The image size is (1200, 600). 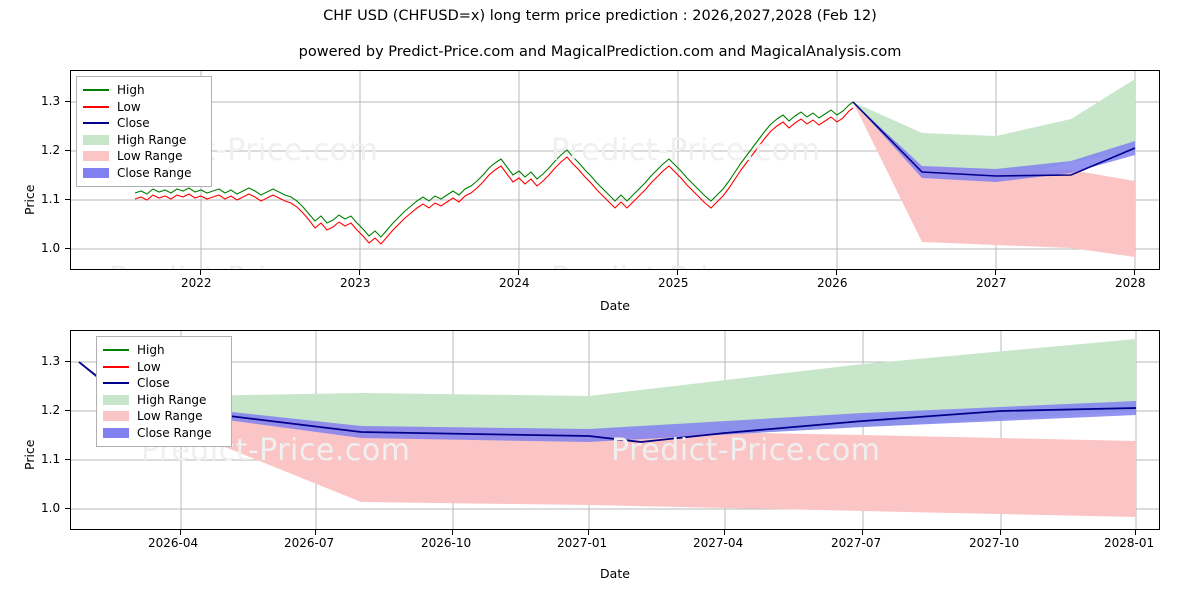 What do you see at coordinates (673, 283) in the screenshot?
I see `x-tick-top: 2025` at bounding box center [673, 283].